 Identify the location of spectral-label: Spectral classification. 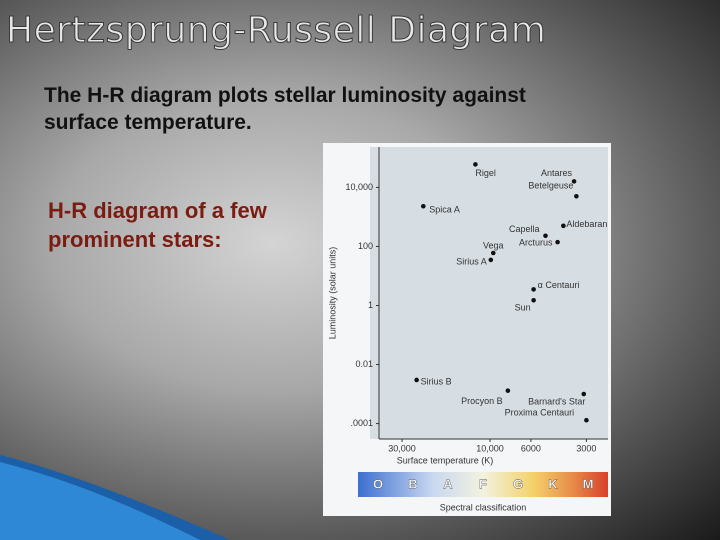
(483, 507).